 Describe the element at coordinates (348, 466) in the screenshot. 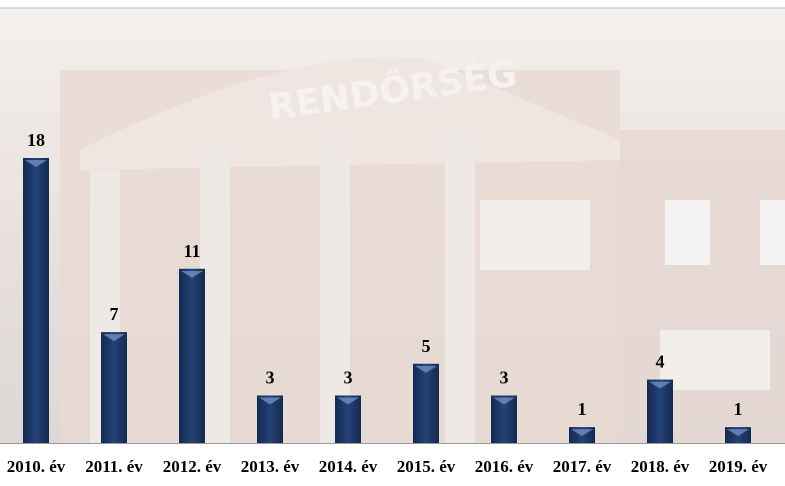

I see `x-tick-label: 2014. év` at that location.